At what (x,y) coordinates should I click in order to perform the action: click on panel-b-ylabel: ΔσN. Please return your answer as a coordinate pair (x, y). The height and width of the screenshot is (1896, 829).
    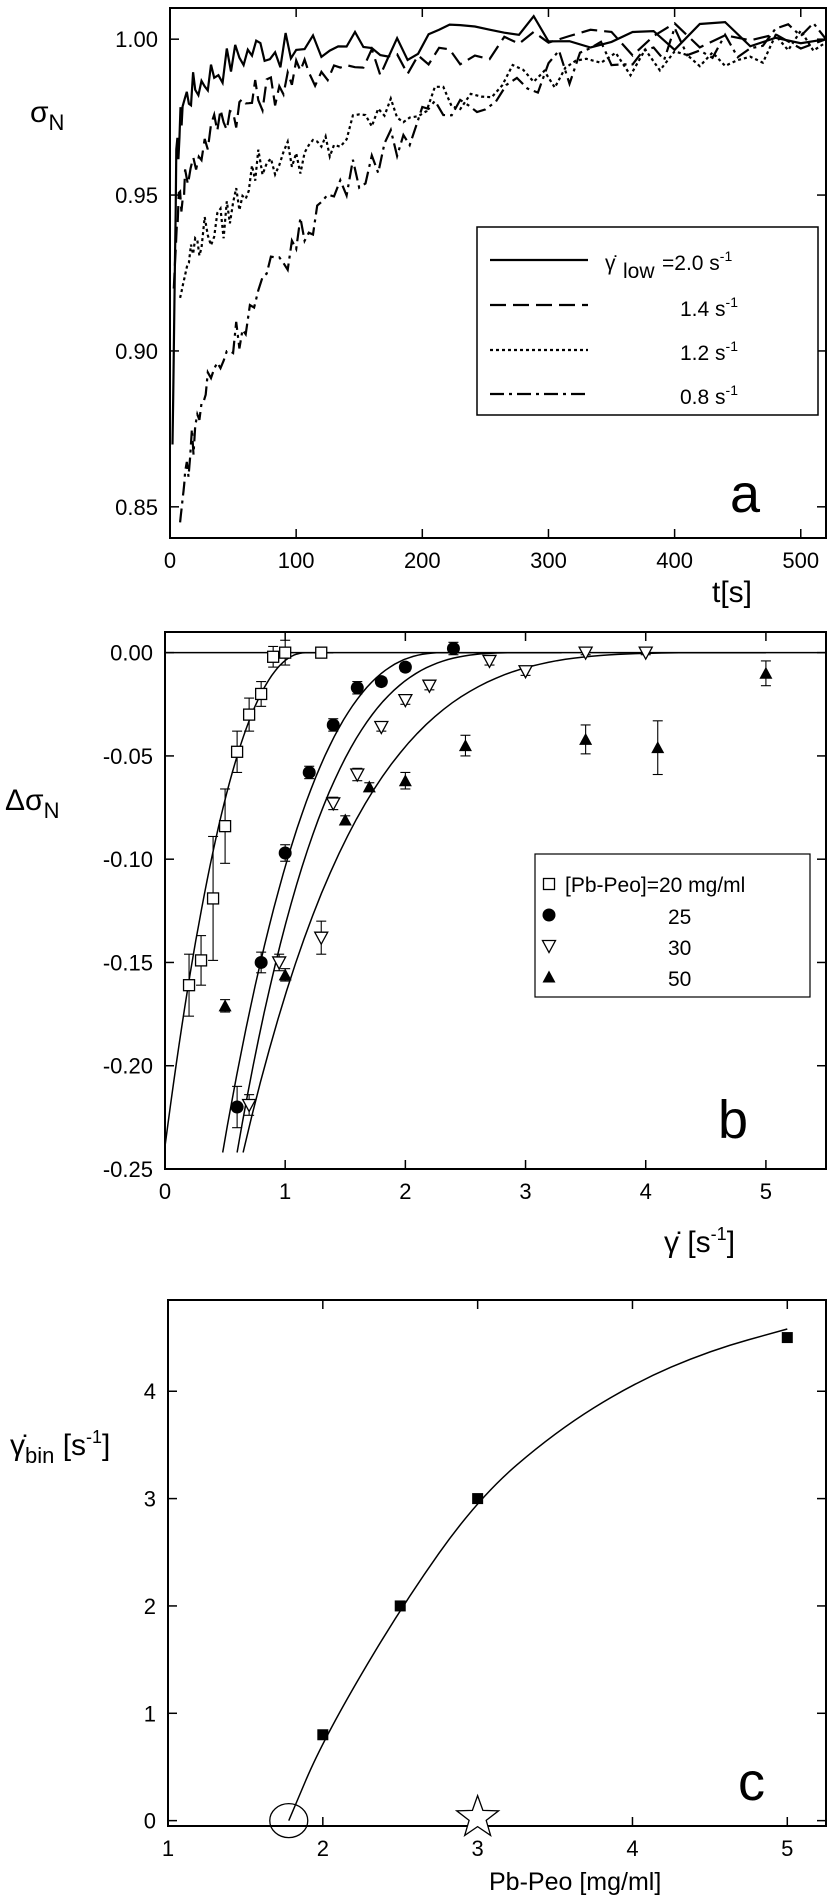
    Looking at the image, I should click on (32, 803).